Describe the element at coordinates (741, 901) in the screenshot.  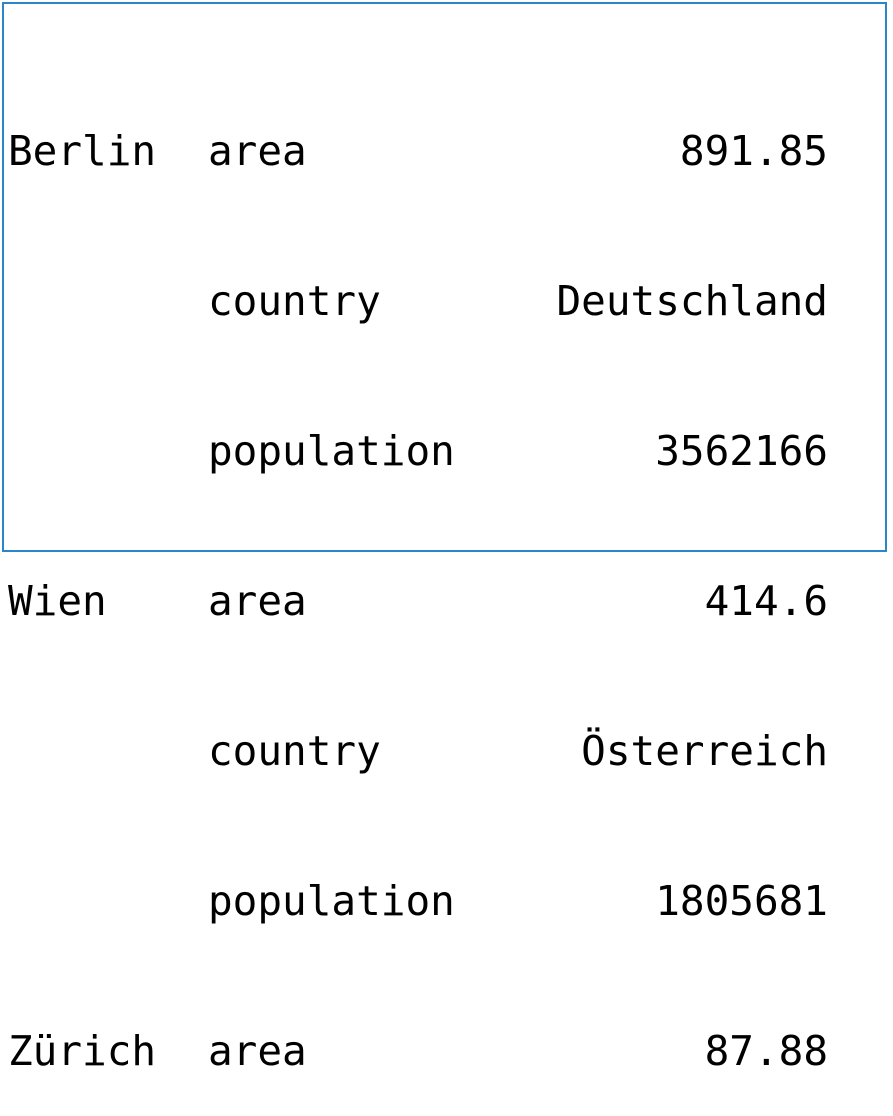
I see `row-value: 1805681` at that location.